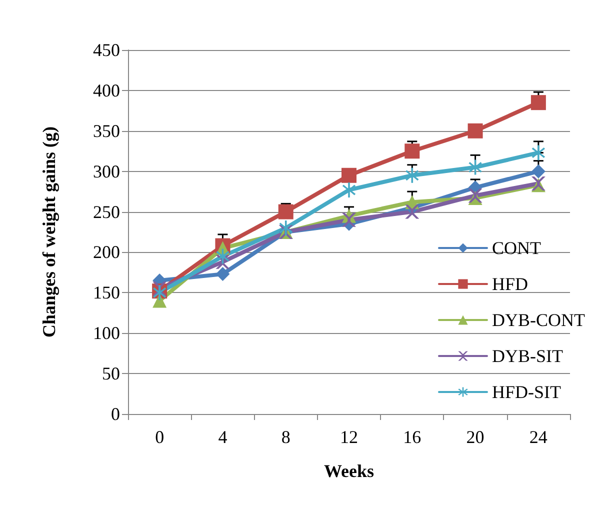  I want to click on y-tick-label: 450, so click(106, 50).